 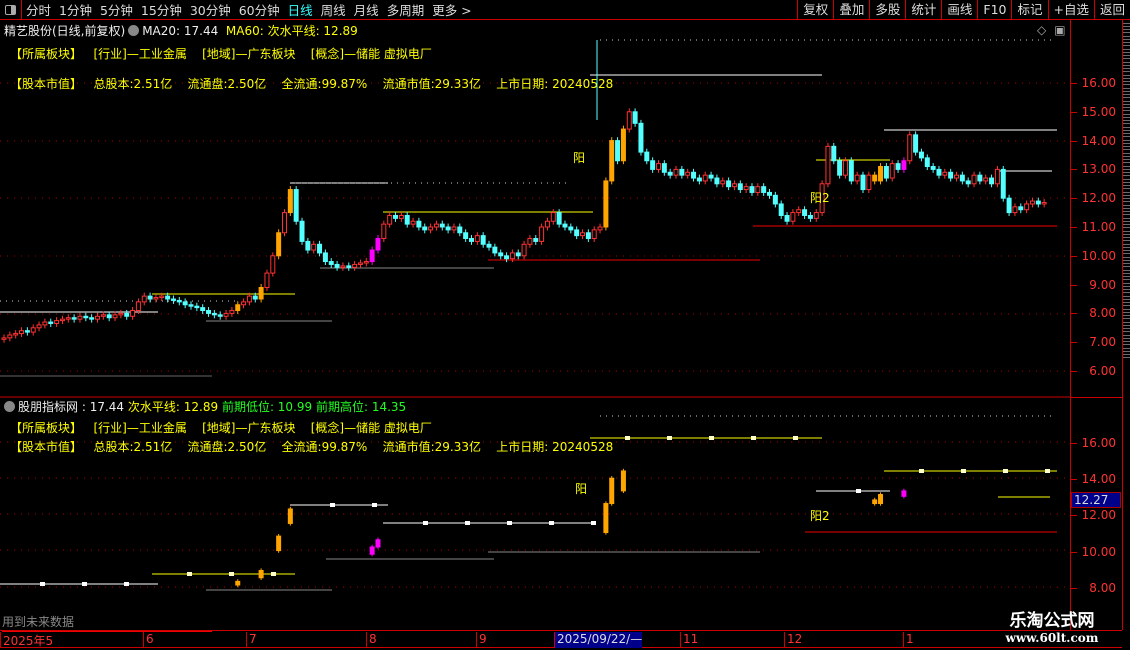 I want to click on toolbar-button: 画线, so click(x=959, y=10).